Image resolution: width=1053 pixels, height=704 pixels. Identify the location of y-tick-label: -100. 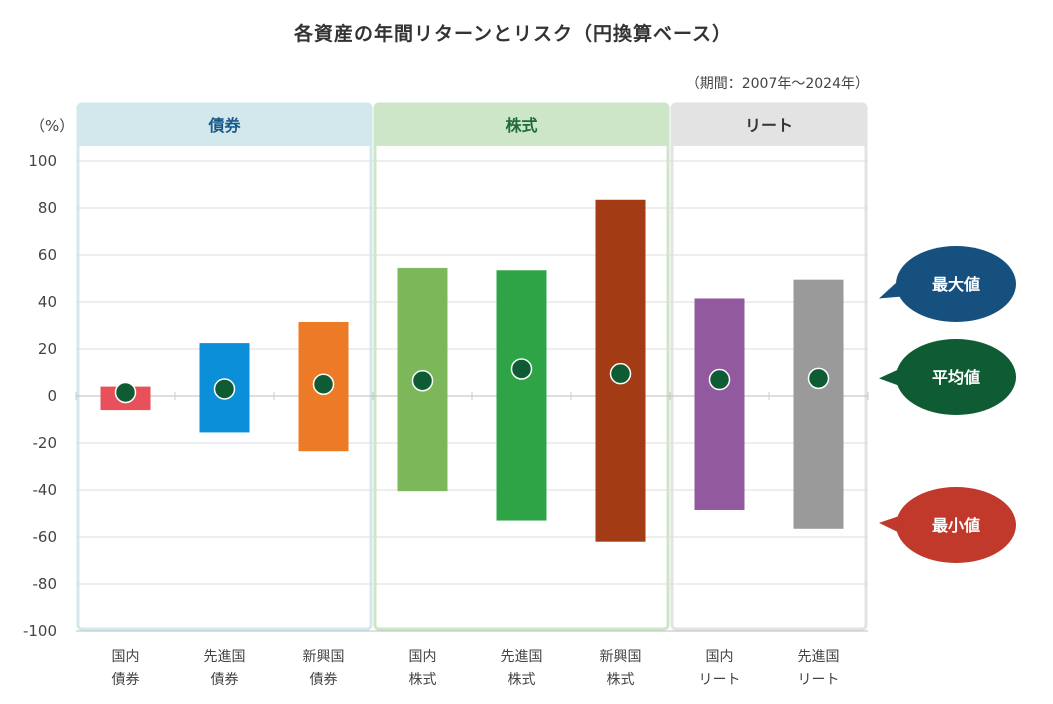
(40, 631).